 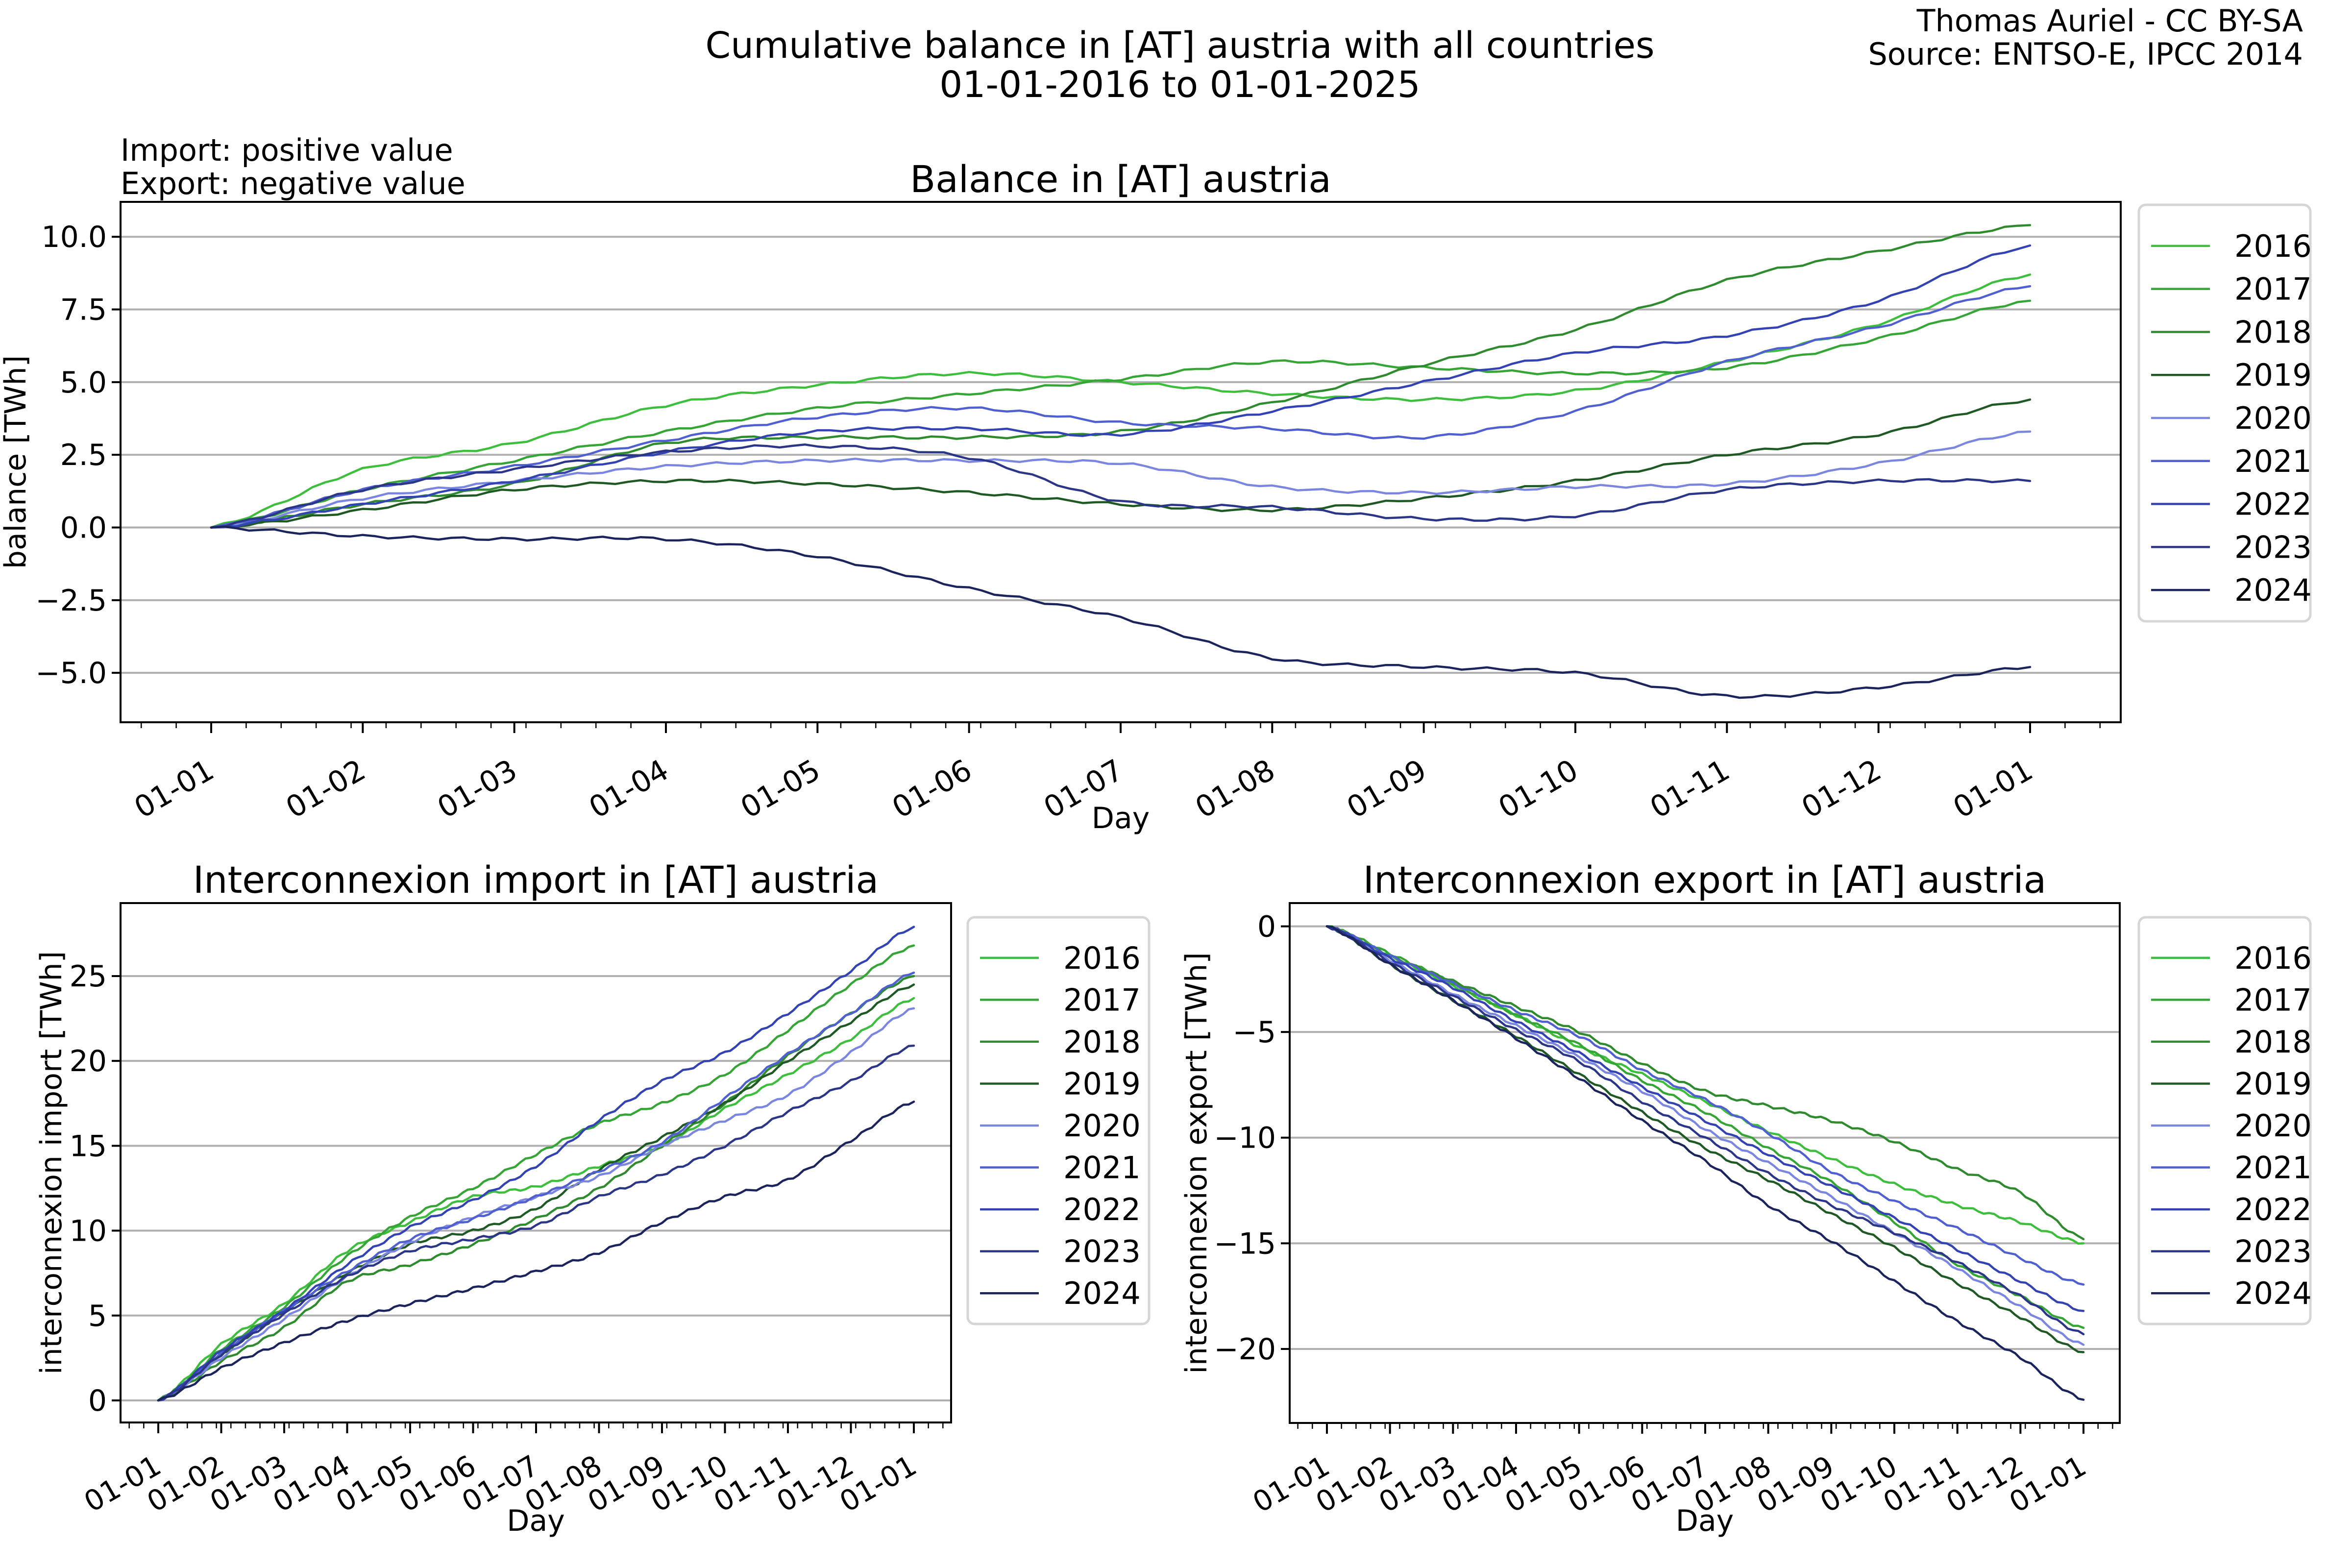 I want to click on balance-legend-item: 2018, so click(x=2231, y=332).